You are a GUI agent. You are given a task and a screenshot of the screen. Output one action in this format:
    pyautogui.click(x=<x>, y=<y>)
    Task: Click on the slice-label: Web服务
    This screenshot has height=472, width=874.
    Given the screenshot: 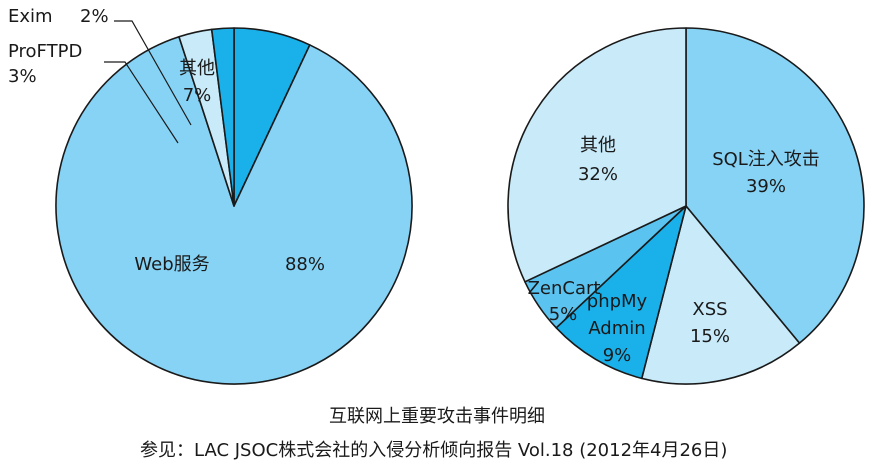 What is the action you would take?
    pyautogui.click(x=171, y=264)
    